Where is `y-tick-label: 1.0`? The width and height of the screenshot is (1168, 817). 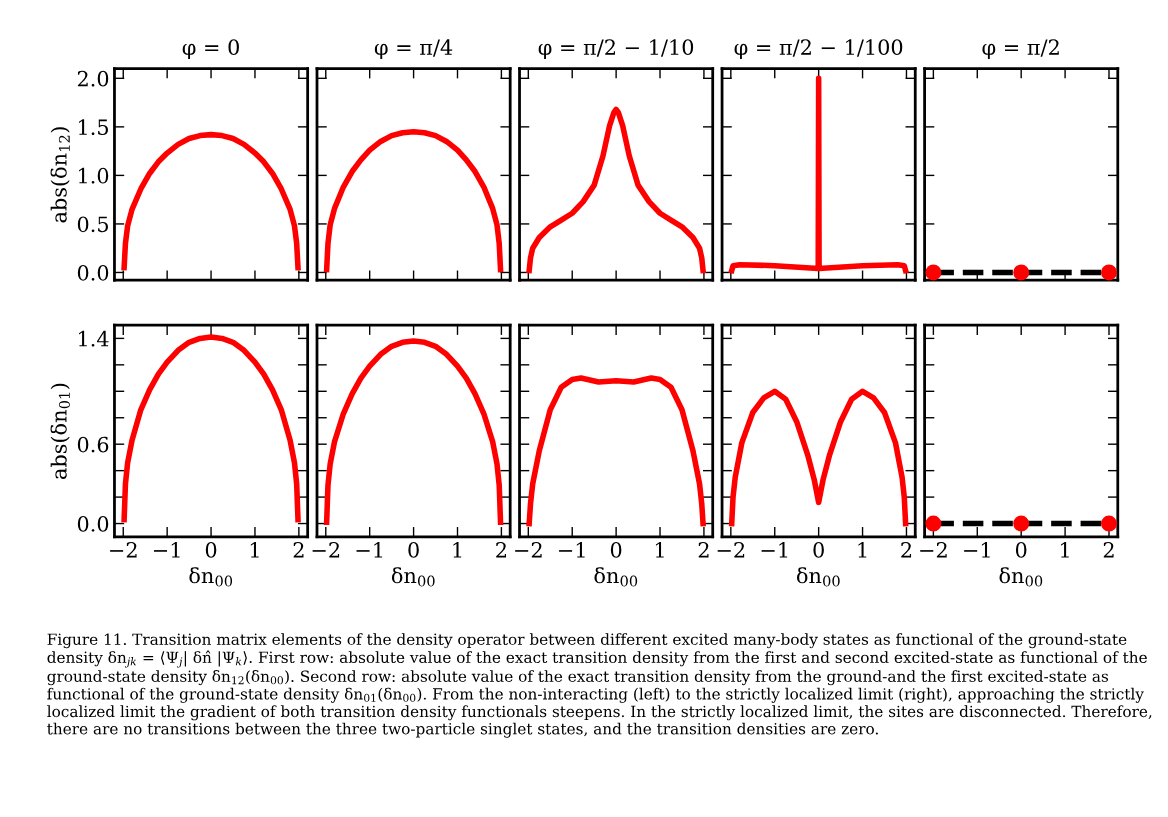 y-tick-label: 1.0 is located at coordinates (94, 175).